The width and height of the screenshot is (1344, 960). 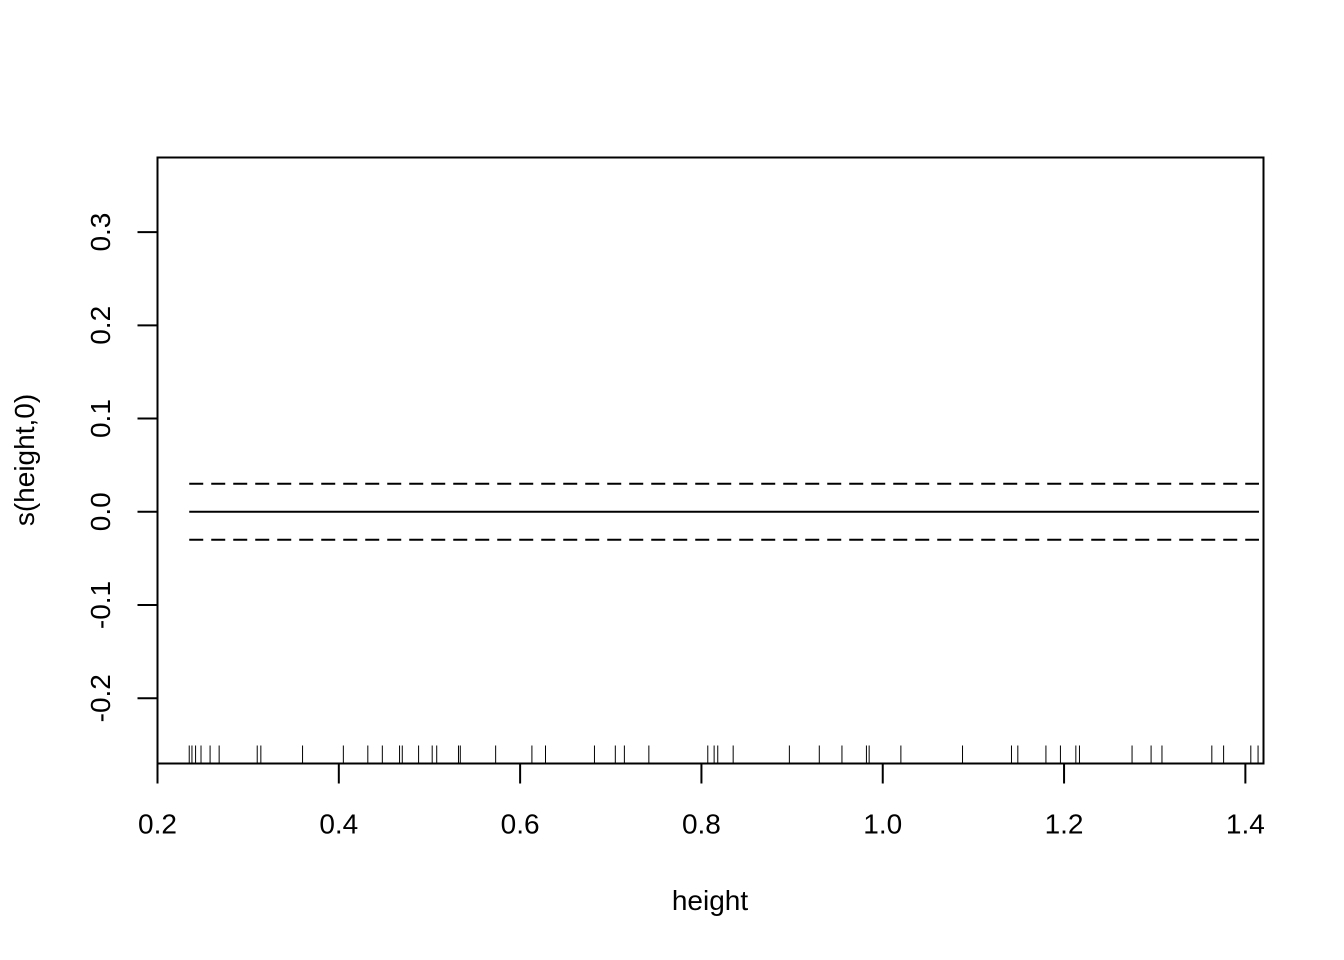 What do you see at coordinates (100, 418) in the screenshot?
I see `y-tick-label: 0.1` at bounding box center [100, 418].